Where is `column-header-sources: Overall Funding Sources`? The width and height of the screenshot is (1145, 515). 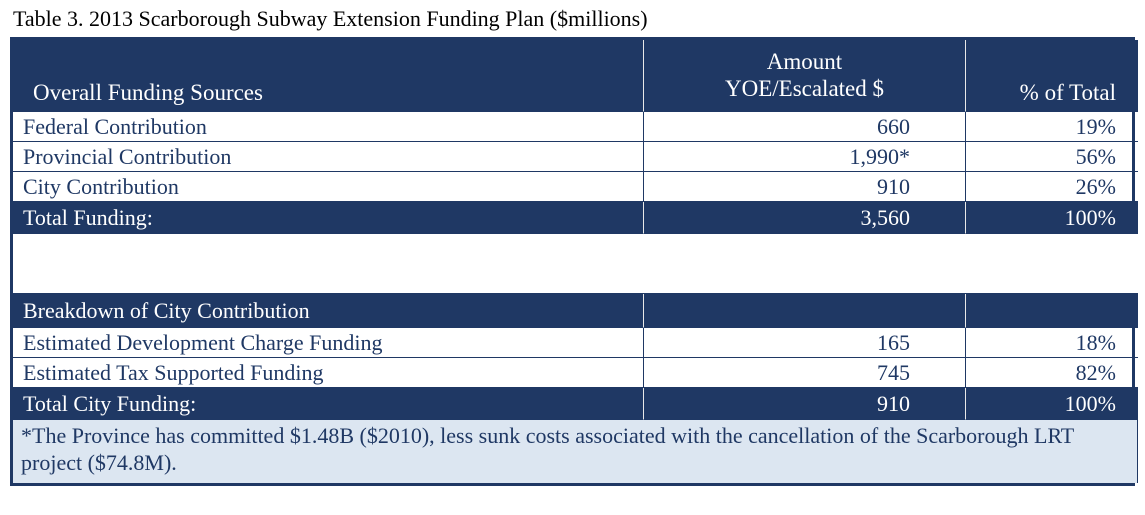 column-header-sources: Overall Funding Sources is located at coordinates (328, 76).